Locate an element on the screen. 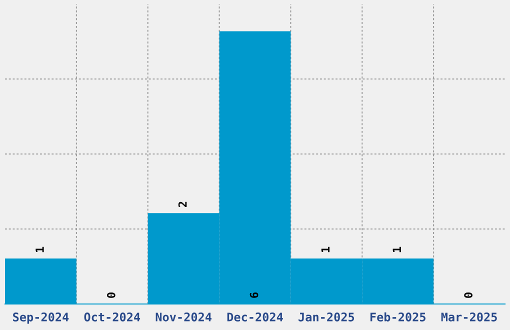 Image resolution: width=510 pixels, height=330 pixels. data-label: 6 is located at coordinates (254, 295).